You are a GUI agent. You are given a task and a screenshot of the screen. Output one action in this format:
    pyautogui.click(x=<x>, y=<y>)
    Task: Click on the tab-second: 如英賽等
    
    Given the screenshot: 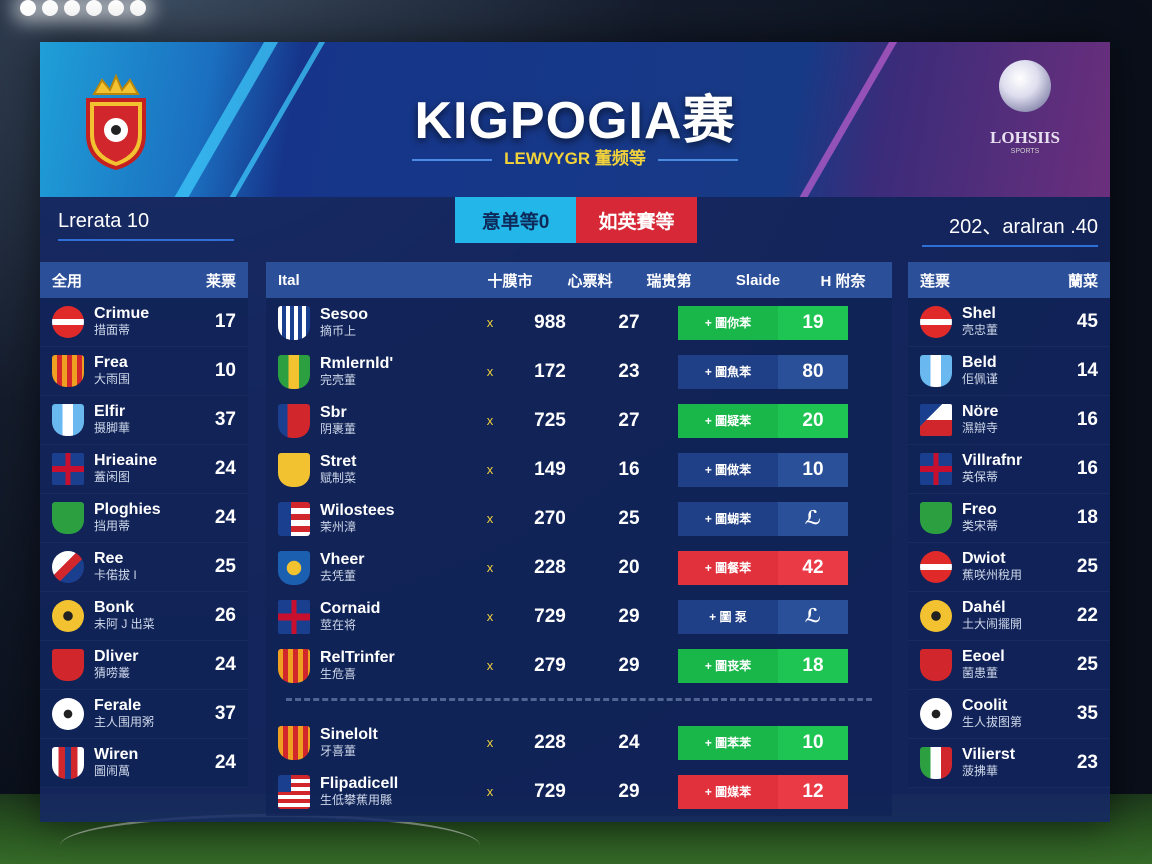 What is the action you would take?
    pyautogui.click(x=636, y=220)
    